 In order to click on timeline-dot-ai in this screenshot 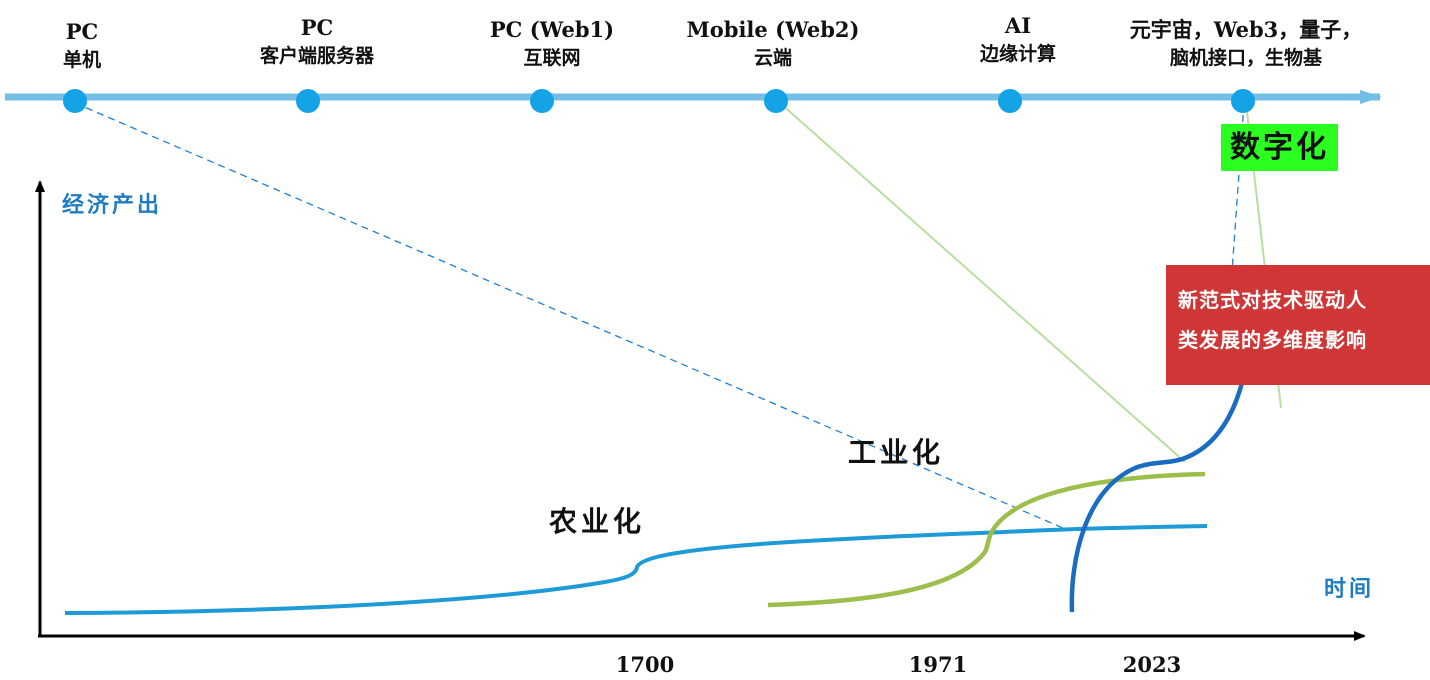, I will do `click(1010, 101)`.